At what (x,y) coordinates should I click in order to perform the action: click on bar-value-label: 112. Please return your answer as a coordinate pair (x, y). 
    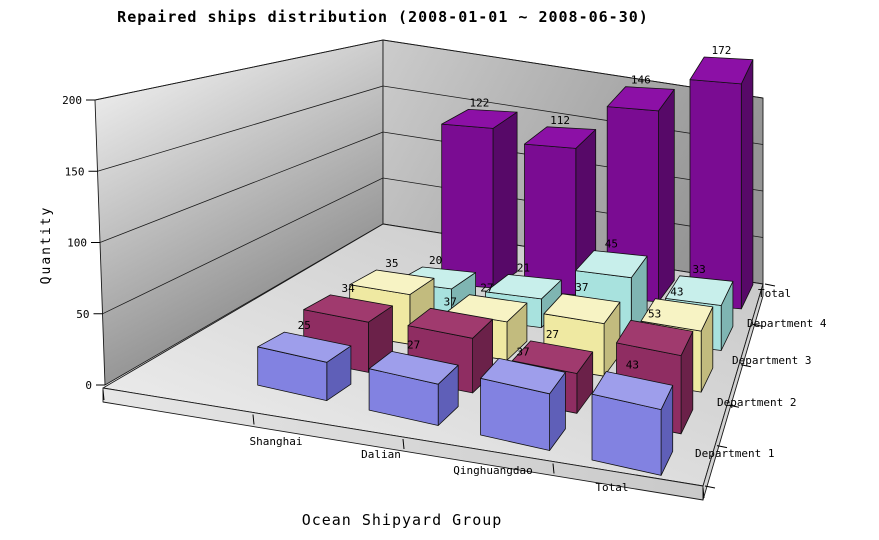
    Looking at the image, I should click on (560, 120).